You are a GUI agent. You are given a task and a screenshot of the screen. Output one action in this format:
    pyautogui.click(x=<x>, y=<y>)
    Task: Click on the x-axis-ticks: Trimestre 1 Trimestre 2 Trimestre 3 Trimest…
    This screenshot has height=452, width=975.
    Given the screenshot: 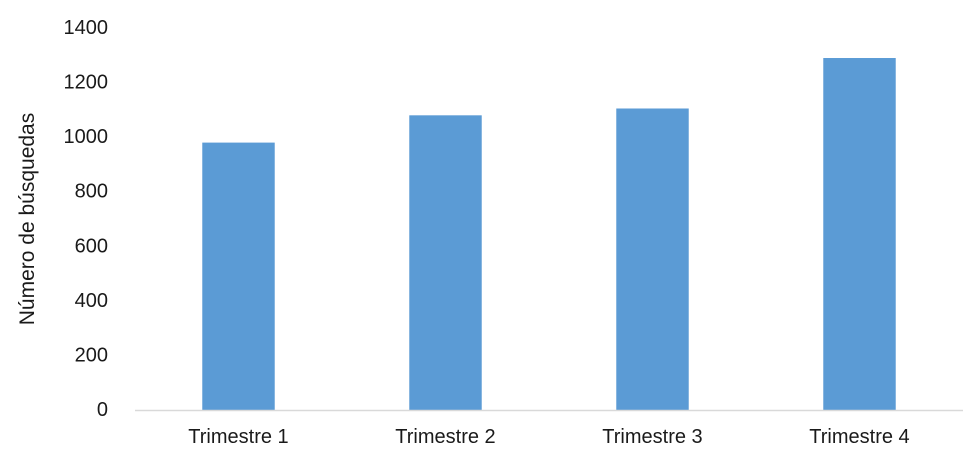 What is the action you would take?
    pyautogui.click(x=548, y=437)
    